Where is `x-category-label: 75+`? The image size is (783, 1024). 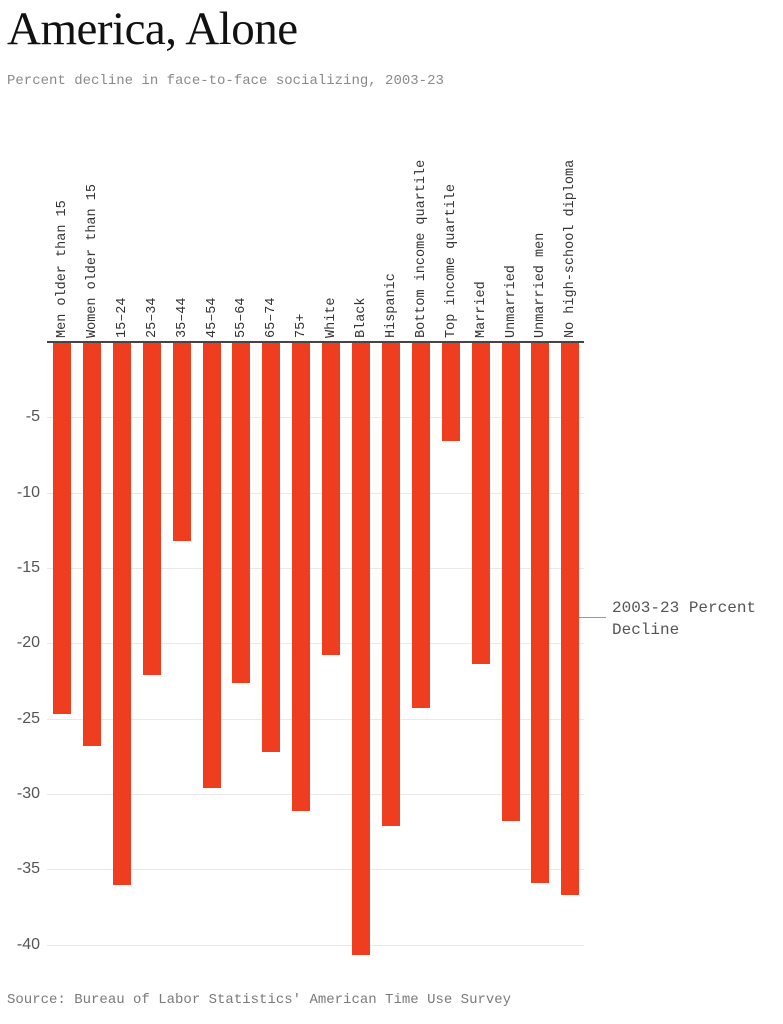 x-category-label: 75+ is located at coordinates (301, 325).